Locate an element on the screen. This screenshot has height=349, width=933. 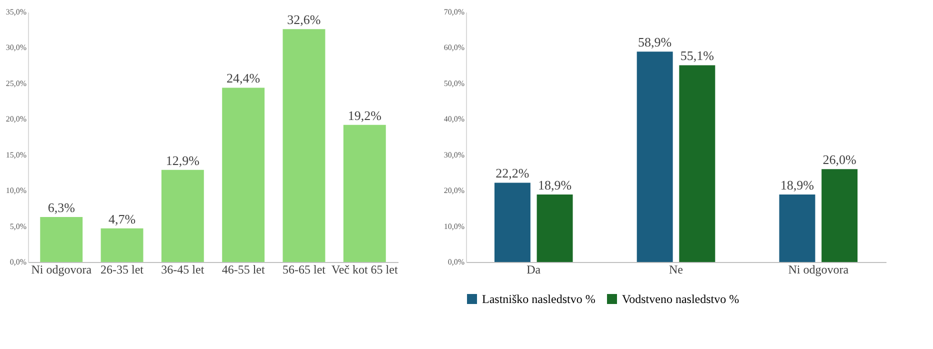
x-tick-label: 56-65 let is located at coordinates (304, 269).